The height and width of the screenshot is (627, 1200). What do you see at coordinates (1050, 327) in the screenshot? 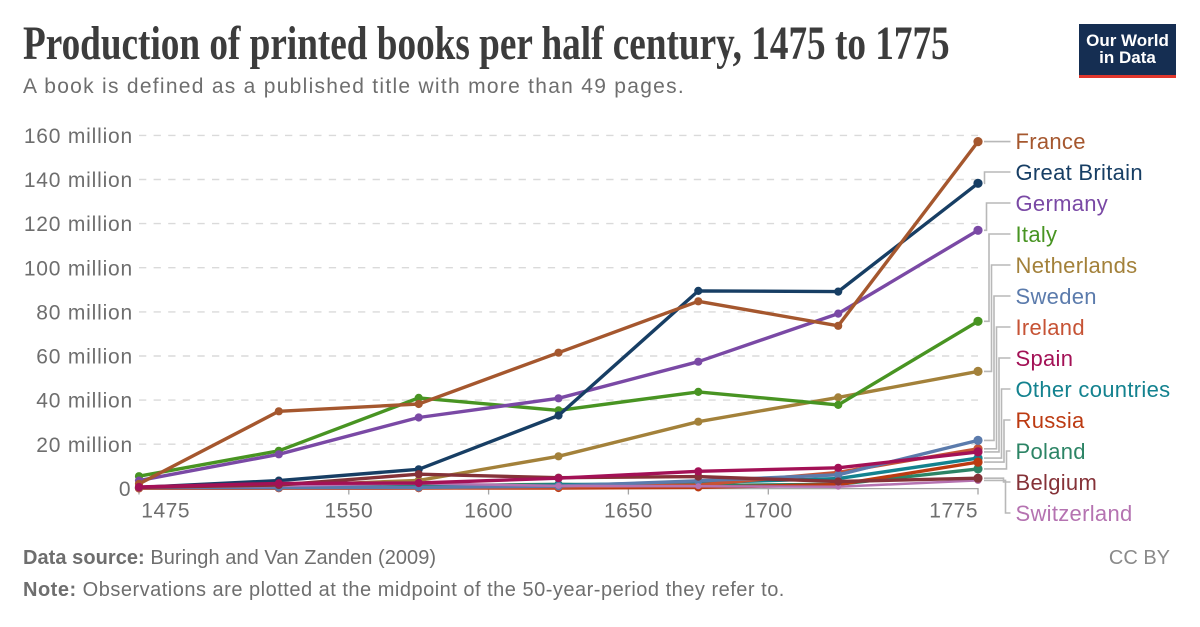
I see `svg-text: Ireland` at bounding box center [1050, 327].